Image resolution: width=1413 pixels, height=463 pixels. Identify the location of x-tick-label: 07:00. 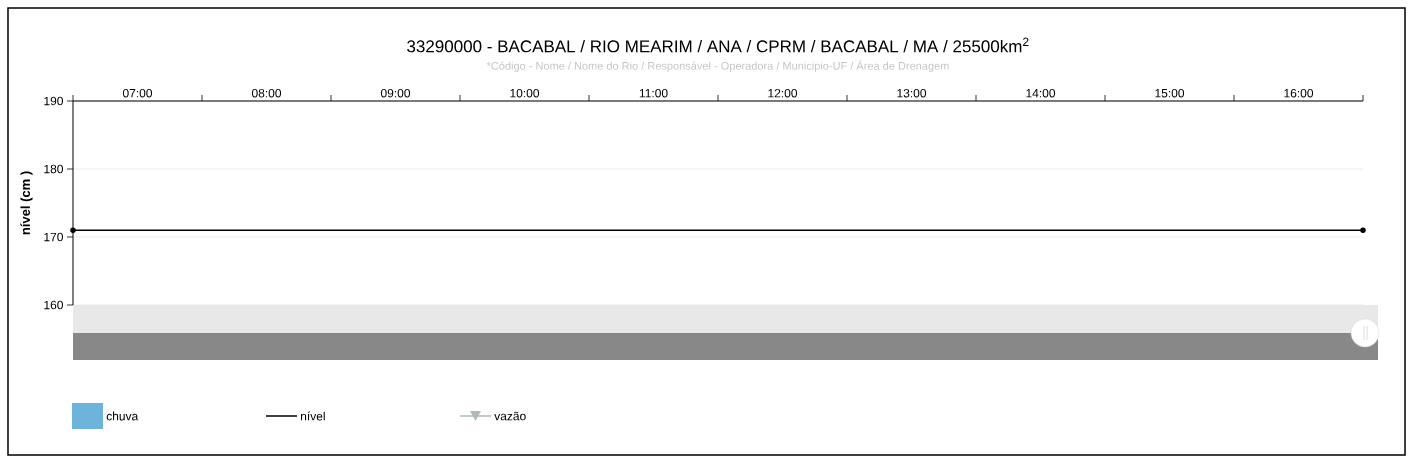
(137, 93).